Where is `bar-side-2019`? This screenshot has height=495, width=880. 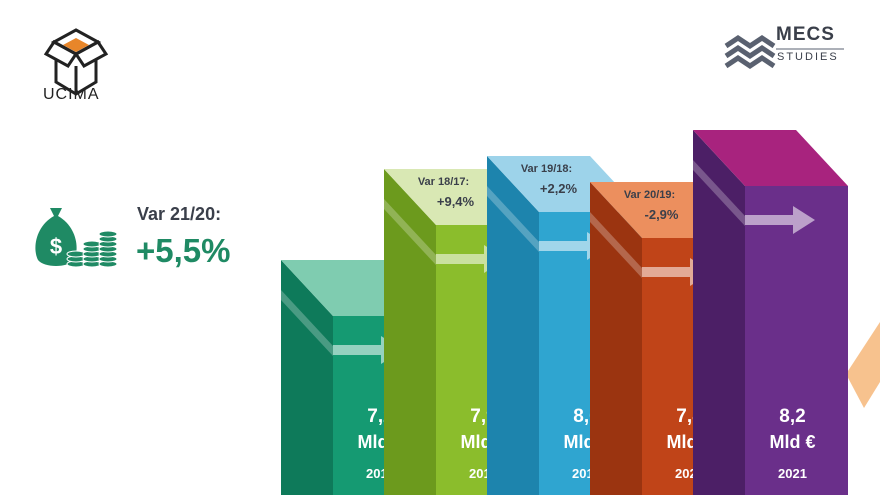 bar-side-2019 is located at coordinates (513, 325).